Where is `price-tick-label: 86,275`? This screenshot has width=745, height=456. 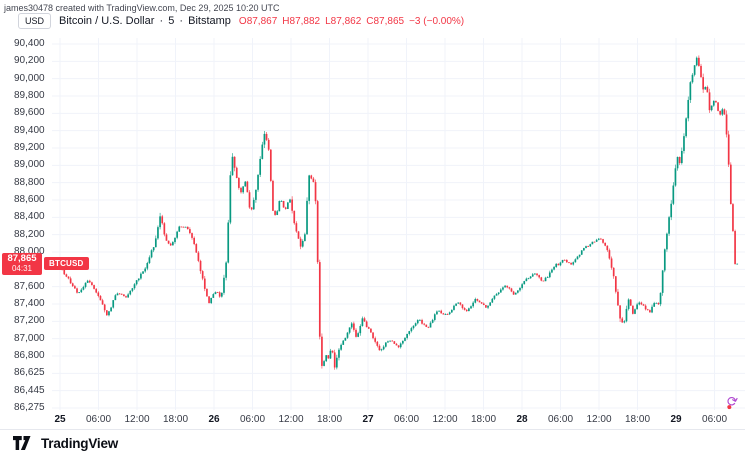
price-tick-label: 86,275 is located at coordinates (29, 407).